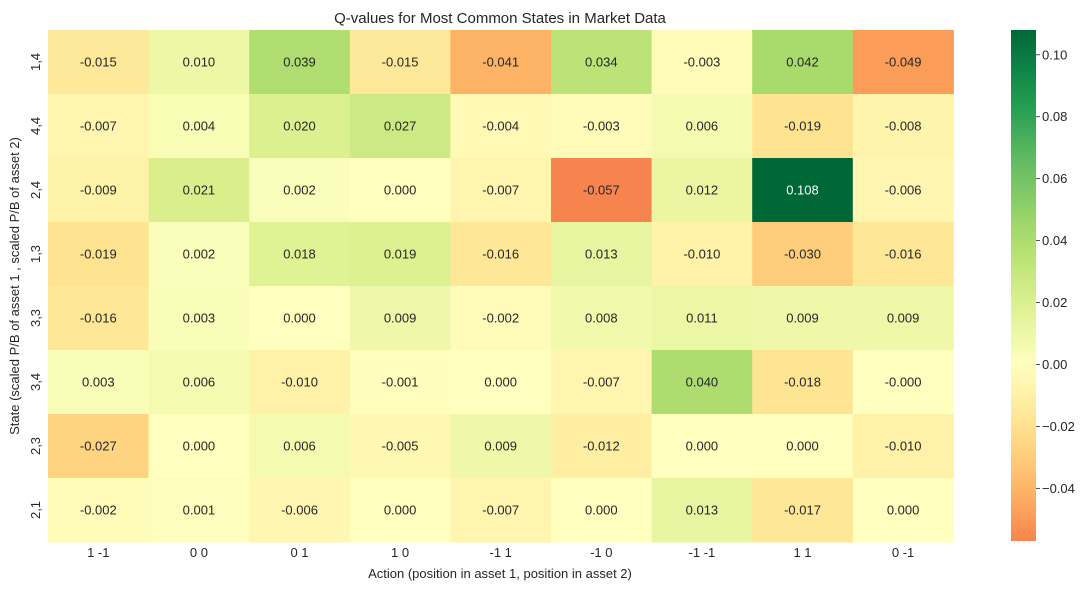 This screenshot has height=590, width=1085. Describe the element at coordinates (702, 552) in the screenshot. I see `x-tick-label: -1 -1` at that location.